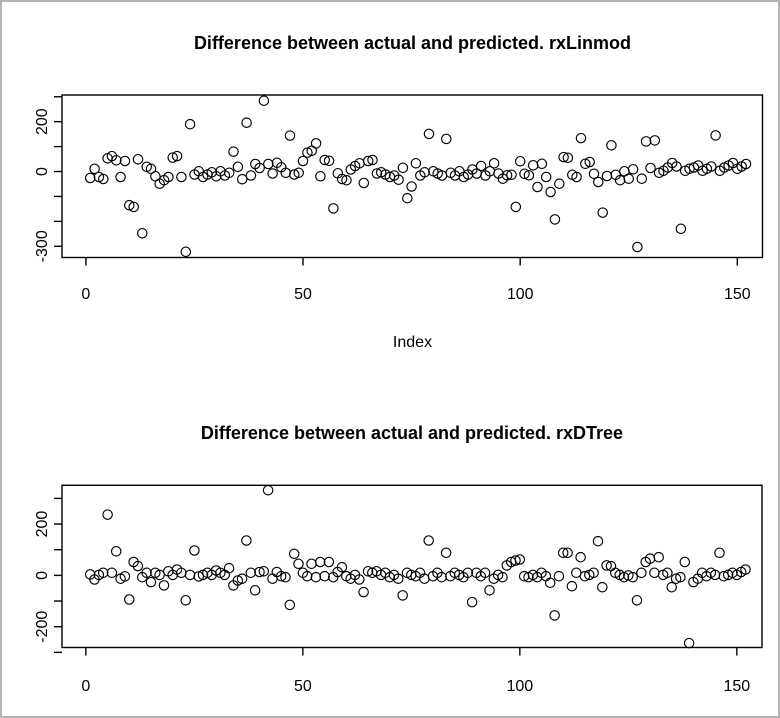  Describe the element at coordinates (519, 686) in the screenshot. I see `x-tick-label: 100` at that location.